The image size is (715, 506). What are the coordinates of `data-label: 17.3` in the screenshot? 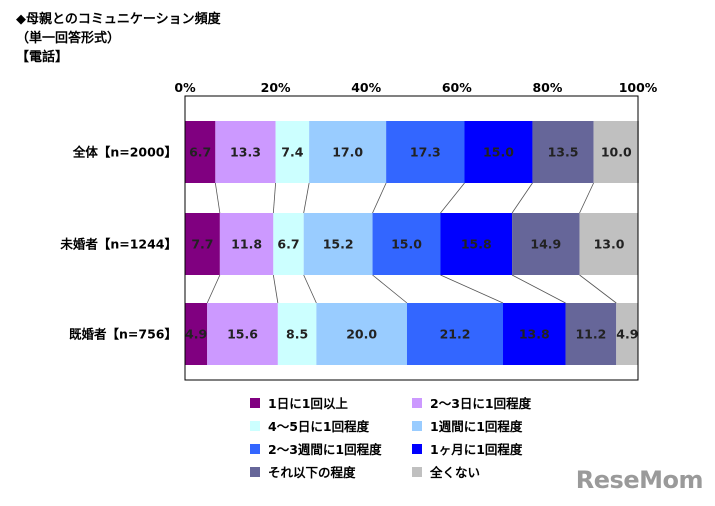 It's located at (425, 152).